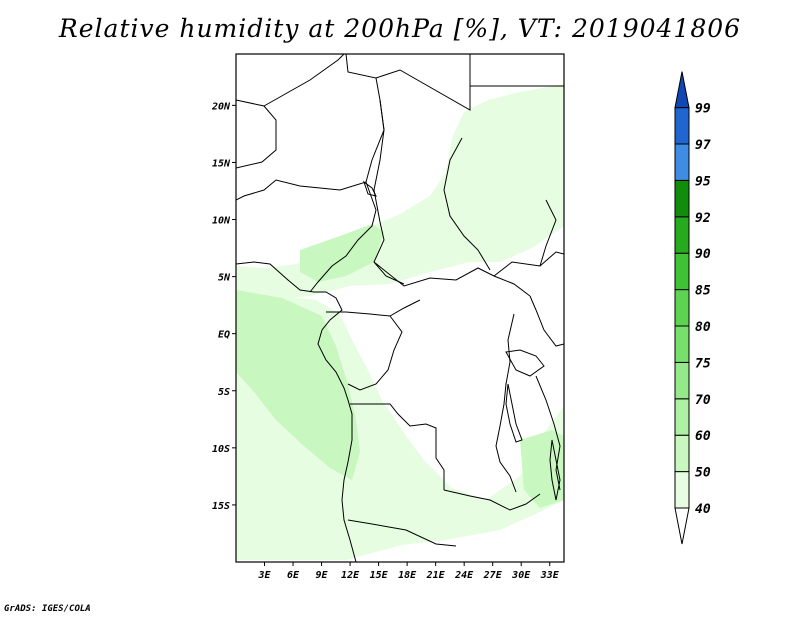 This screenshot has width=800, height=618. Describe the element at coordinates (350, 575) in the screenshot. I see `x-tick-label: 12E` at that location.